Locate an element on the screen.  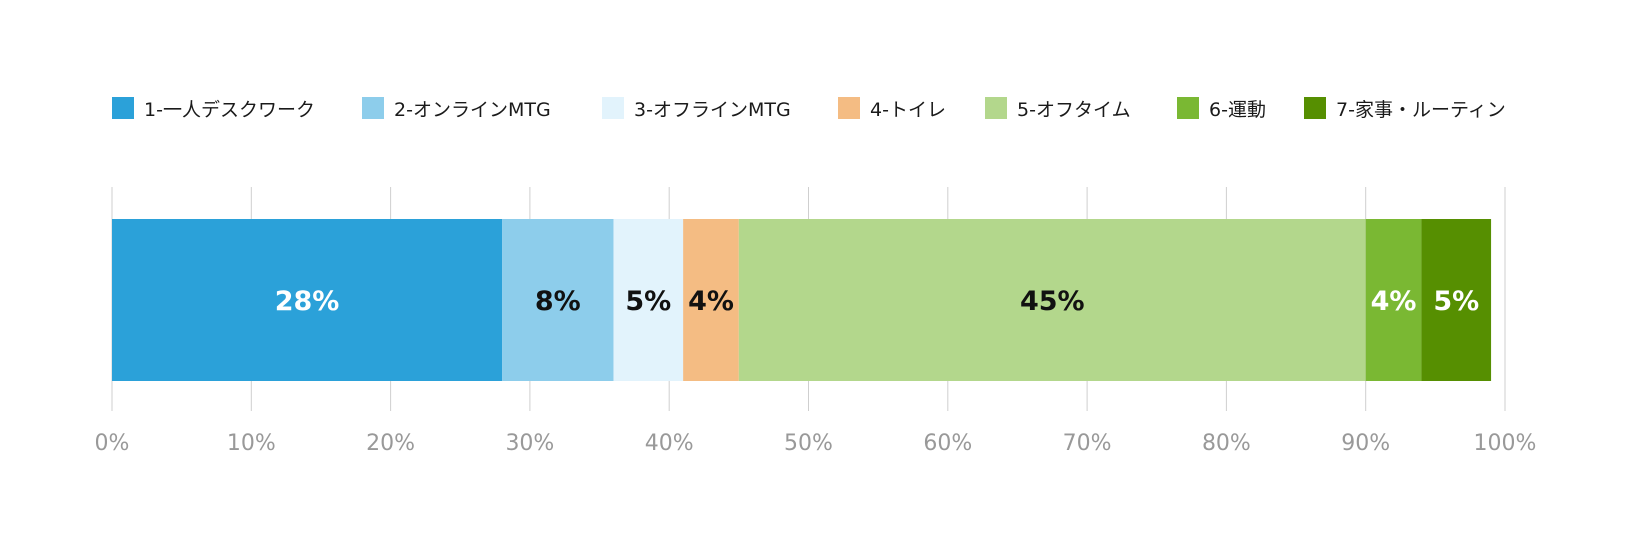
legend-item-3: 3-オフラインMTG is located at coordinates (696, 108).